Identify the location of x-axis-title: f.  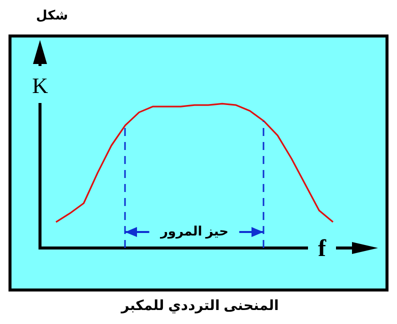
(322, 249).